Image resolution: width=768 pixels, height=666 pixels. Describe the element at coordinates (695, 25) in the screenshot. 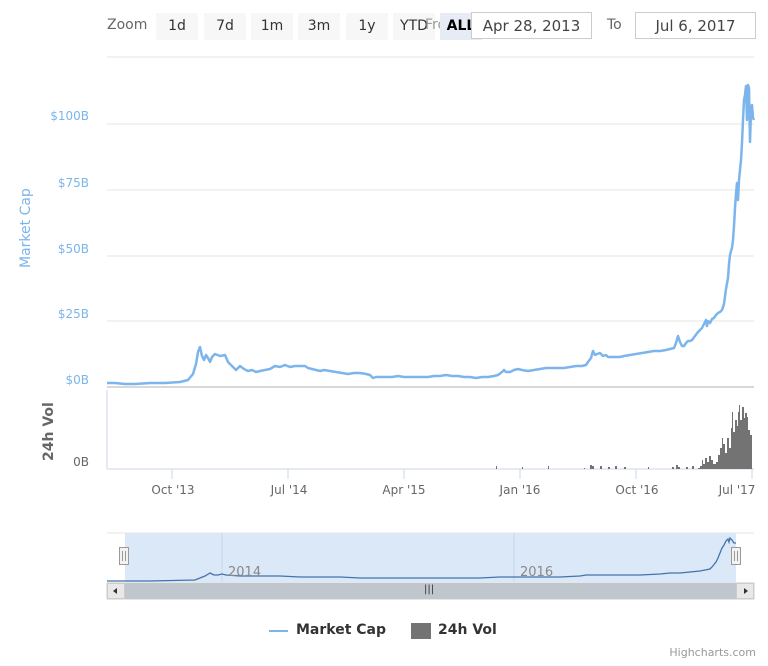

I see `to-date-input: Jul 6, 2017` at that location.